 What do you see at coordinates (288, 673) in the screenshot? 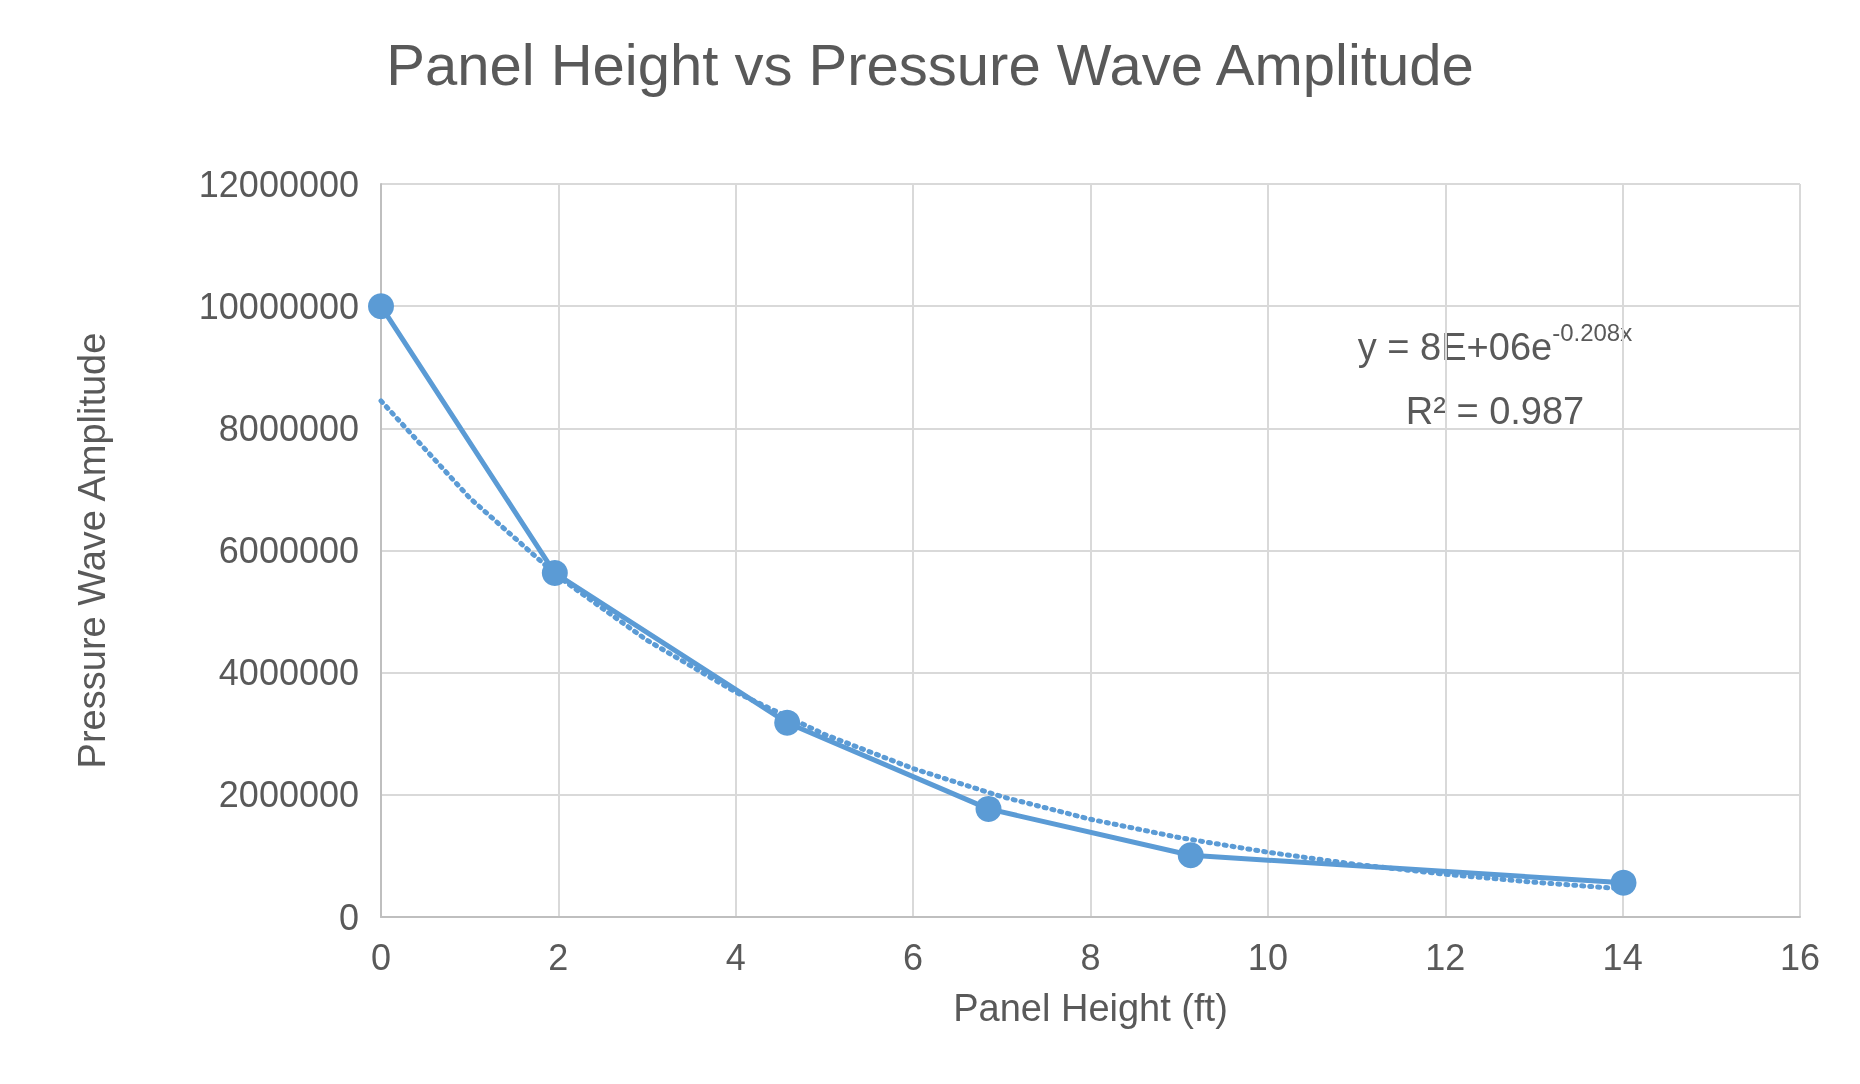
I see `y-tick-label: 4000000` at bounding box center [288, 673].